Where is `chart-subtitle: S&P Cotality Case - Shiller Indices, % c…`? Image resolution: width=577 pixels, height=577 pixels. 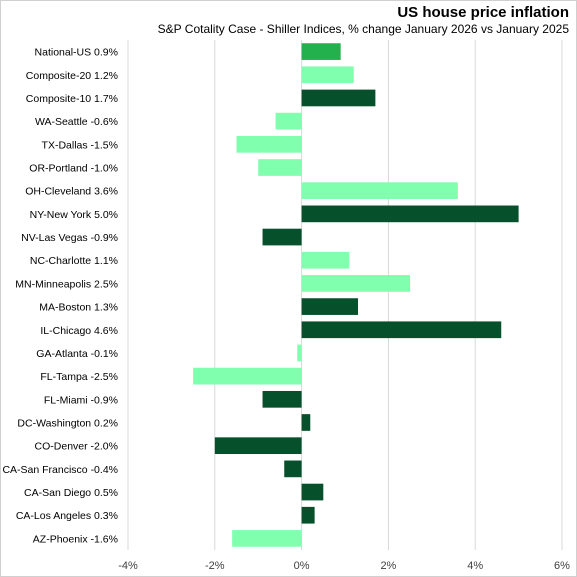 chart-subtitle: S&P Cotality Case - Shiller Indices, % c… is located at coordinates (363, 29).